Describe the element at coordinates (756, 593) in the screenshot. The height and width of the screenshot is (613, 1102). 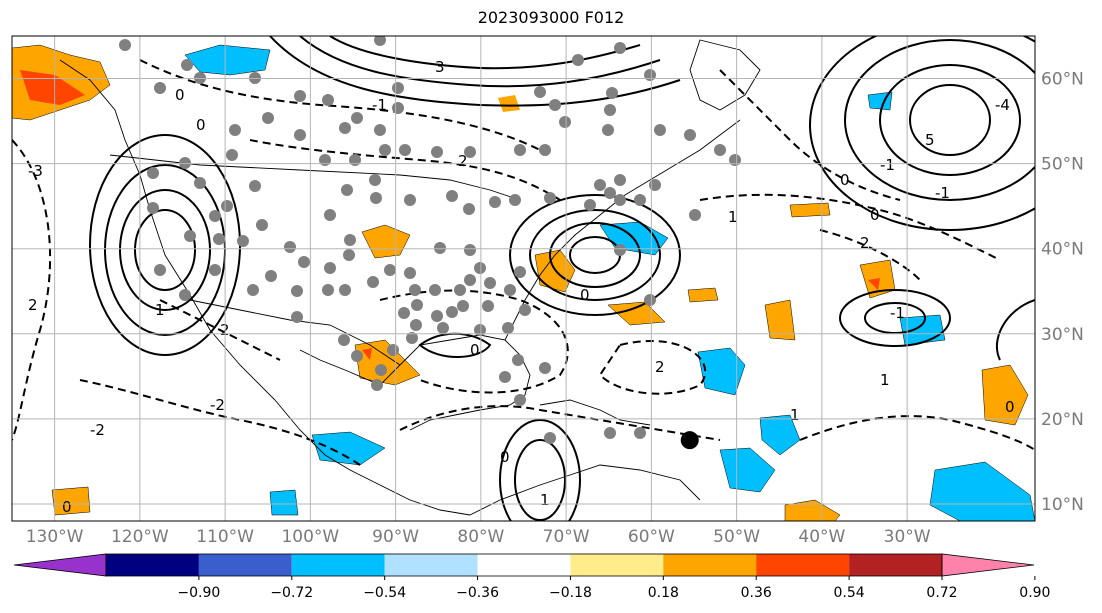
I see `colorbar-tick-label: 0.36` at that location.